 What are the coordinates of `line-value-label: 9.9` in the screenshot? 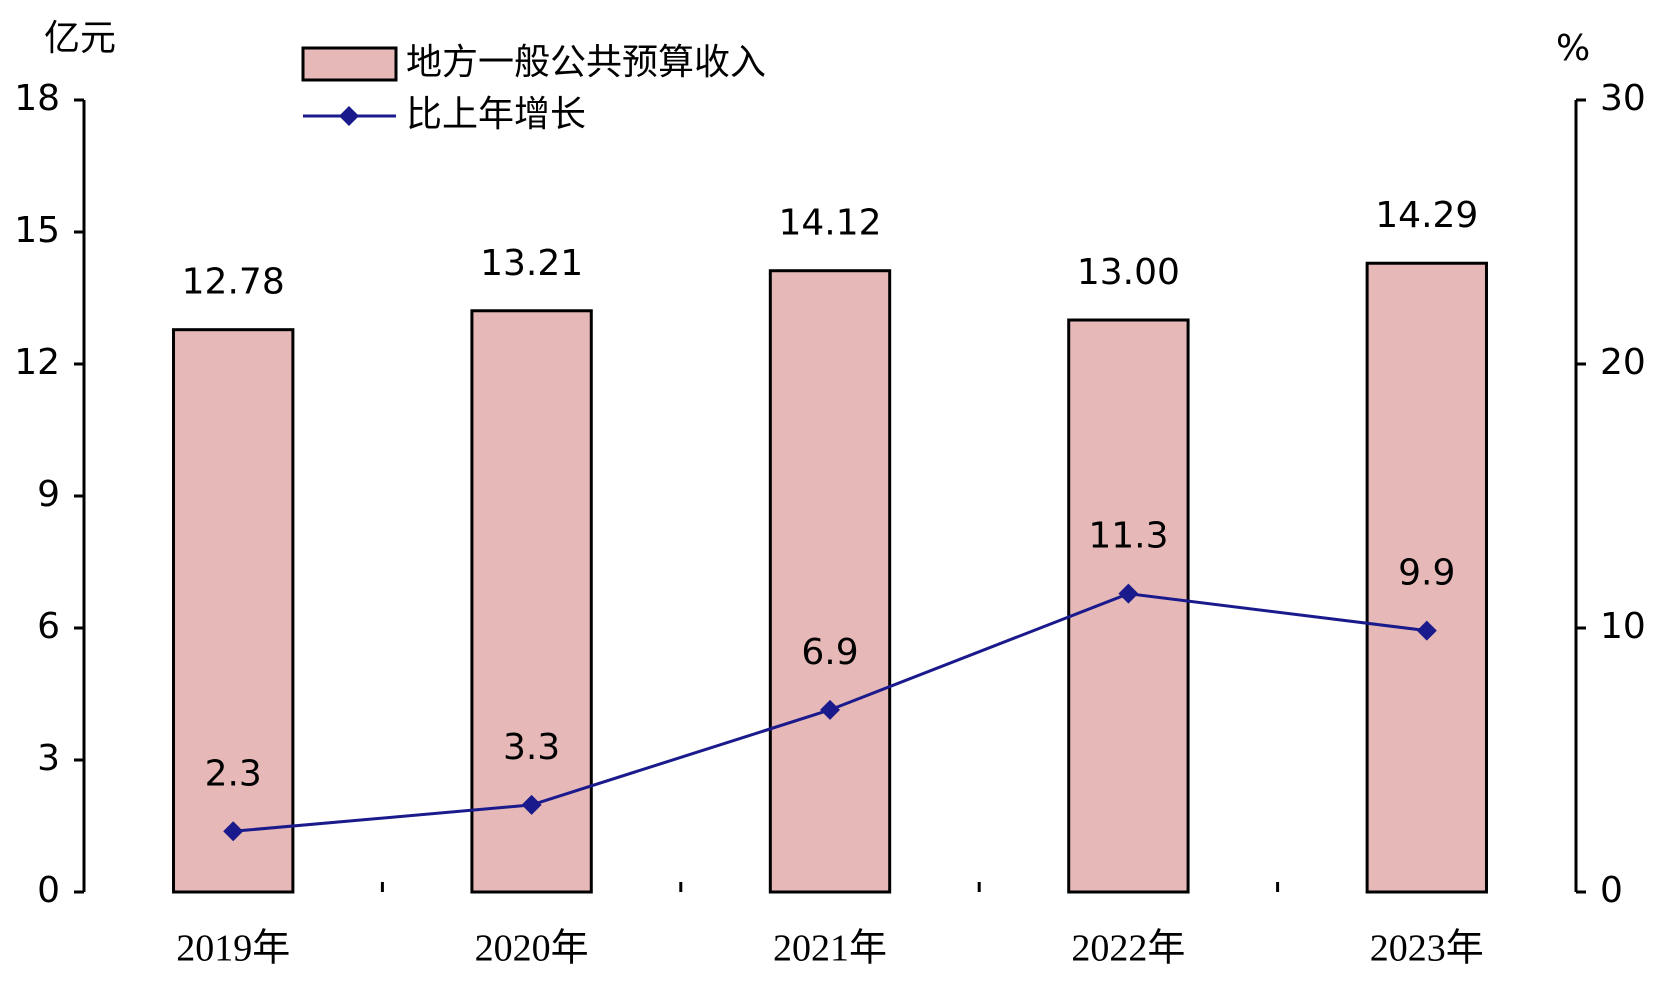 It's located at (1426, 573).